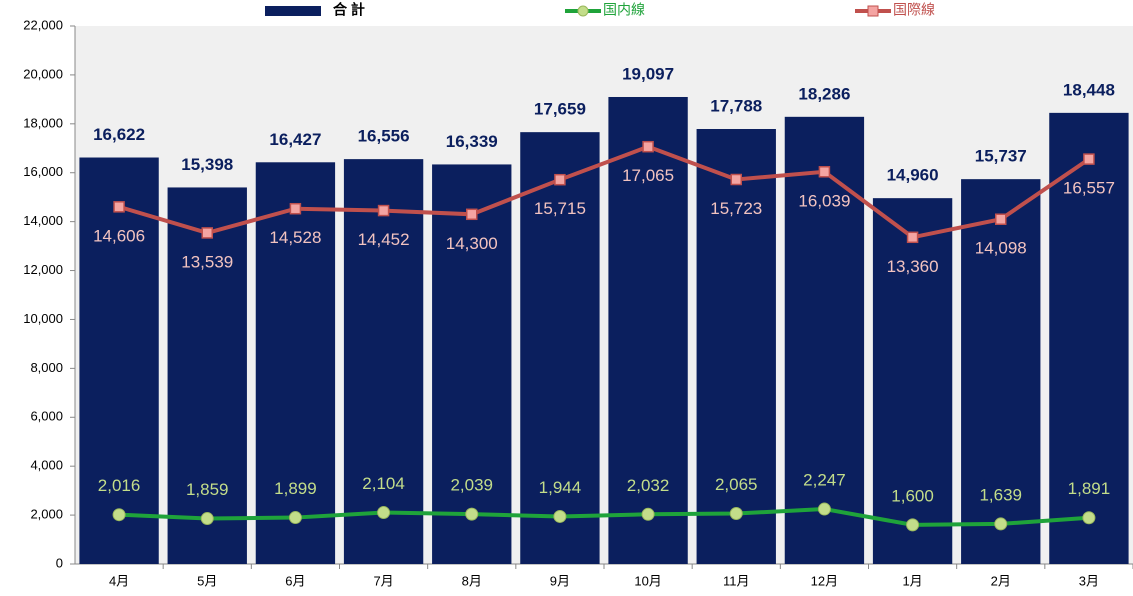 The width and height of the screenshot is (1133, 596). Describe the element at coordinates (59, 562) in the screenshot. I see `y-tick-label: 0` at that location.